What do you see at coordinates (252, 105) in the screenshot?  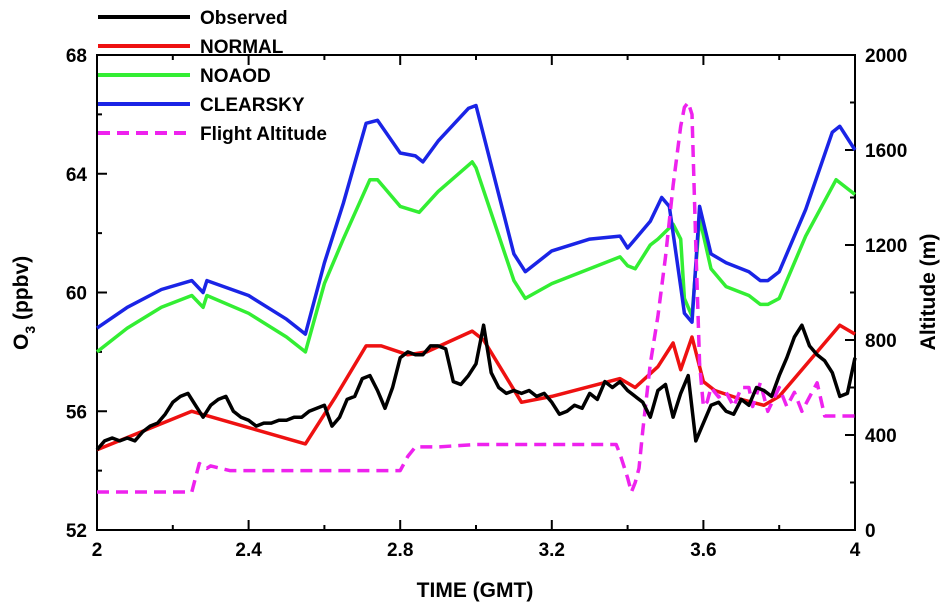 I see `legend-label-clearsky: CLEARSKY` at bounding box center [252, 105].